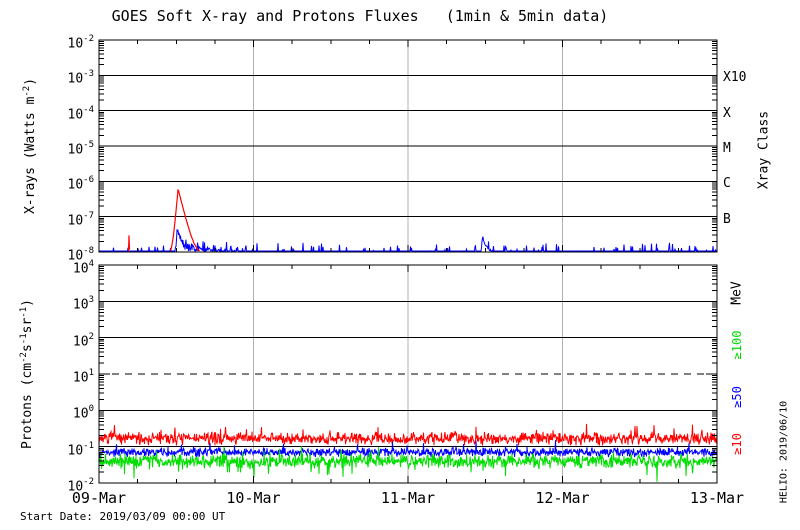  I want to click on y-tick-label: 10⁻⁷, so click(81, 219).